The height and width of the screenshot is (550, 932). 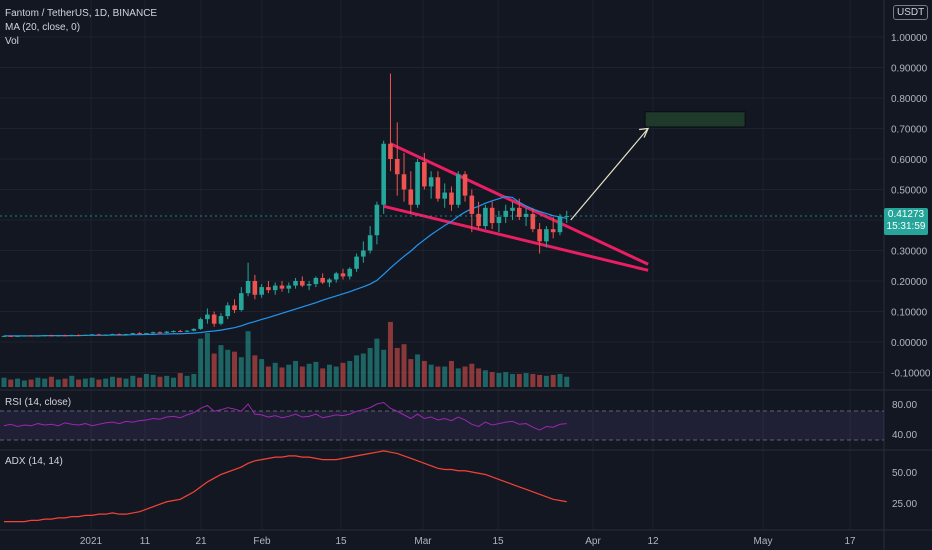 What do you see at coordinates (423, 541) in the screenshot?
I see `time-tick-label: Mar` at bounding box center [423, 541].